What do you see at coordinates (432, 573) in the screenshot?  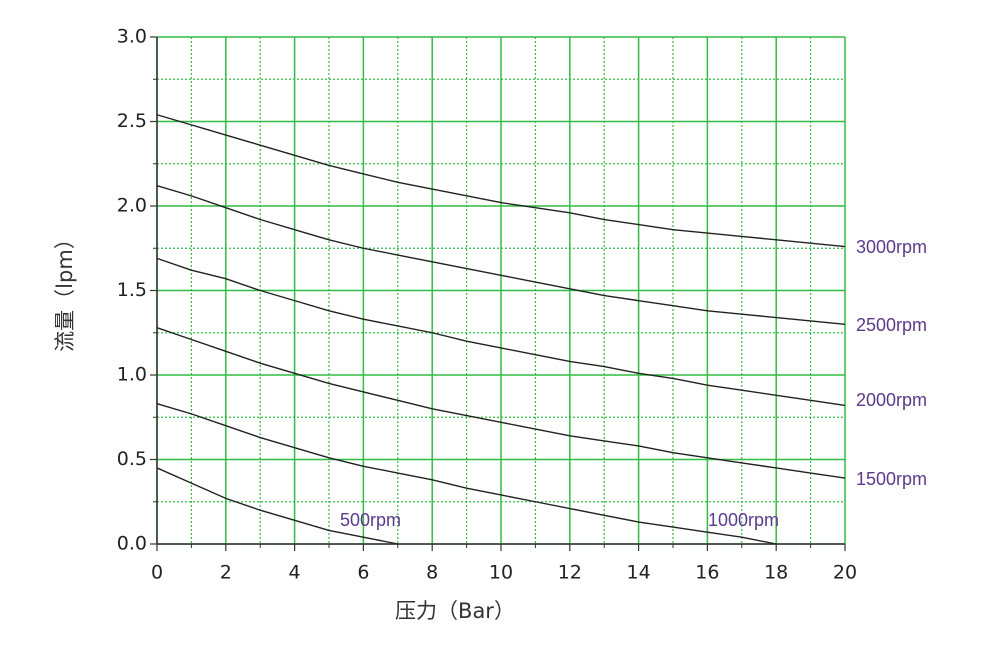 I see `x-tick-label: 8` at bounding box center [432, 573].